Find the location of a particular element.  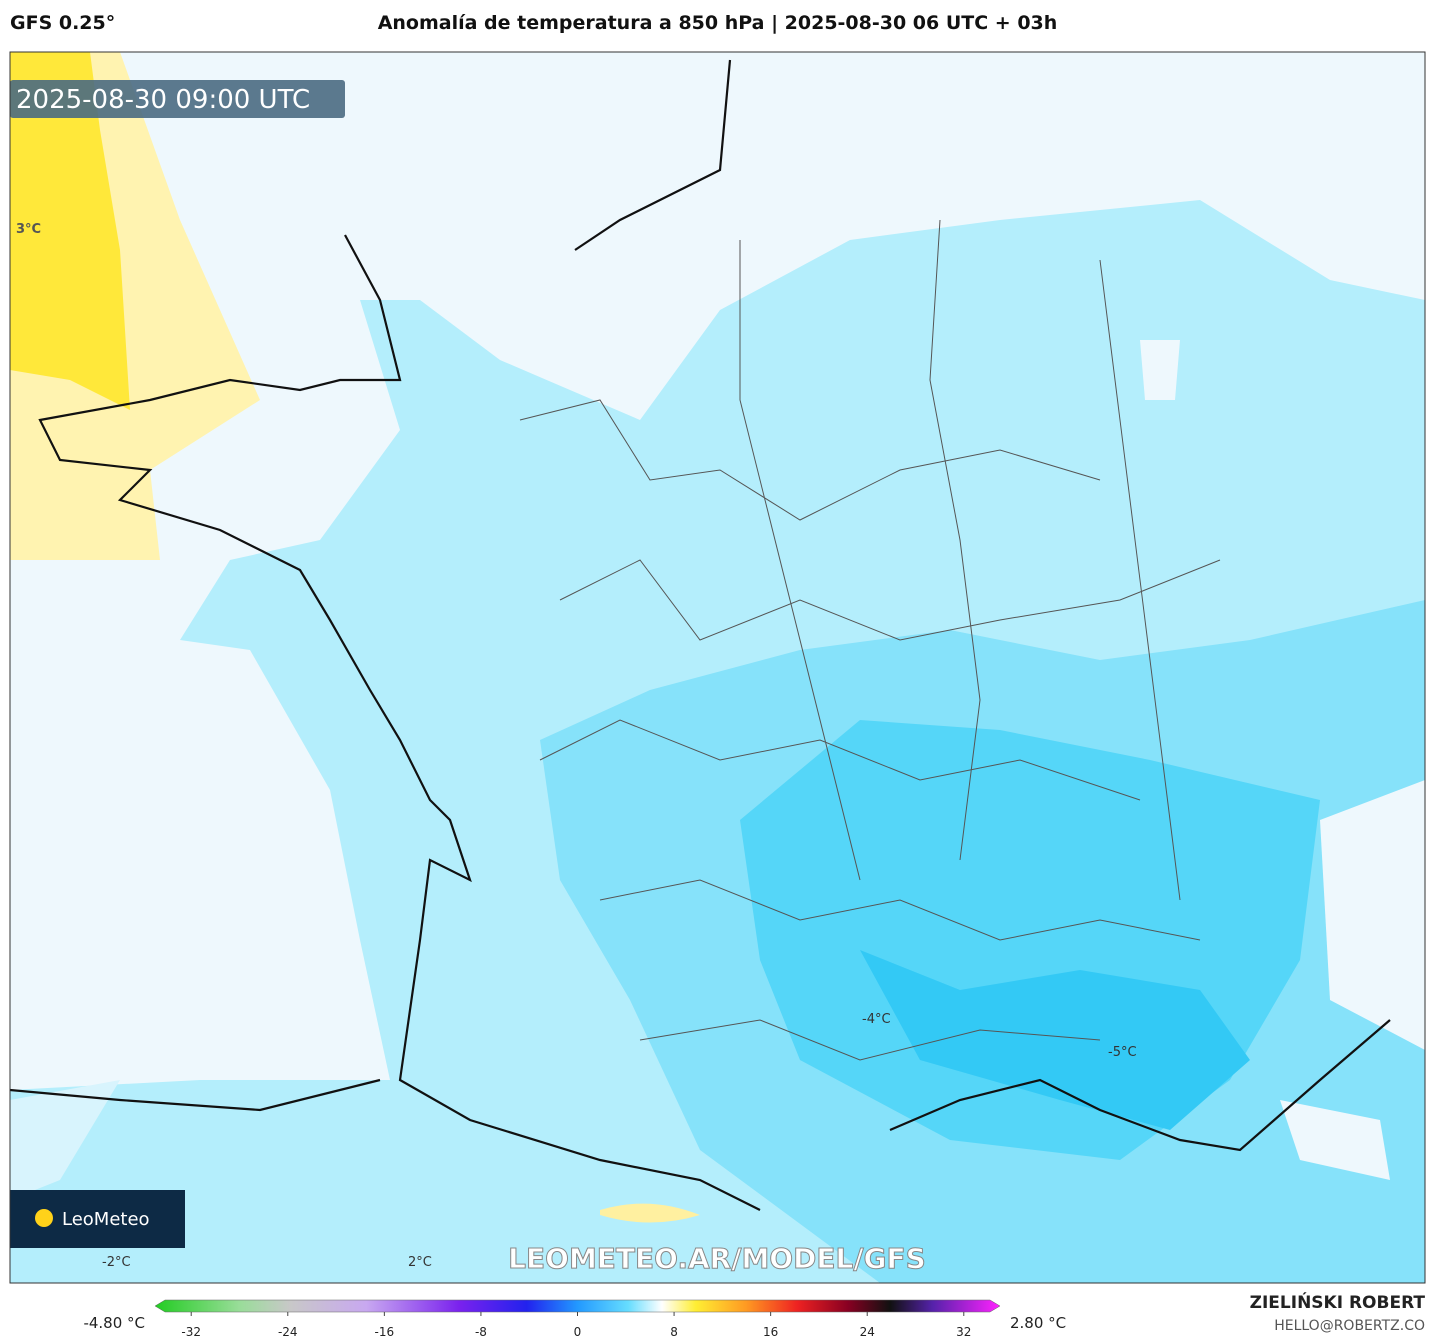

colorbar-tick-label: -24 is located at coordinates (288, 1332).